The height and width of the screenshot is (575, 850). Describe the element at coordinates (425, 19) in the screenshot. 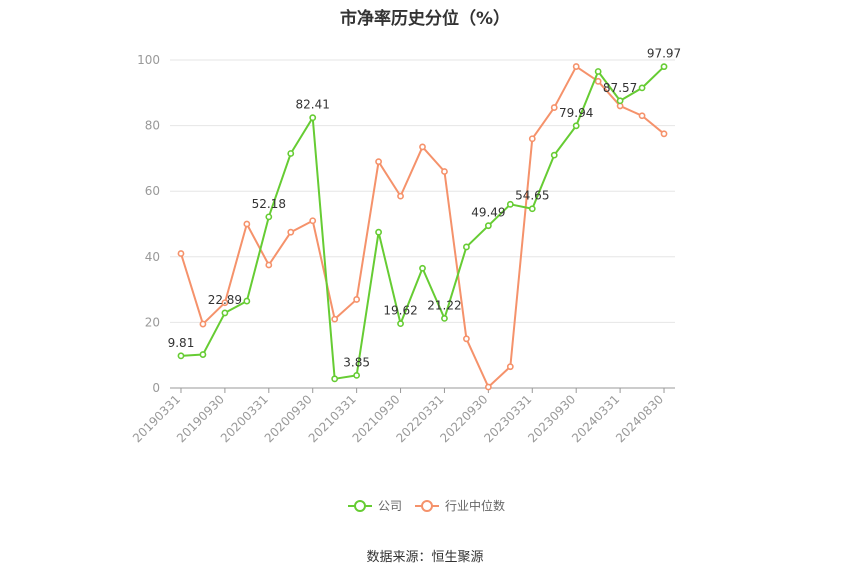

I see `chart-title: 市净率历史分位（%）` at that location.